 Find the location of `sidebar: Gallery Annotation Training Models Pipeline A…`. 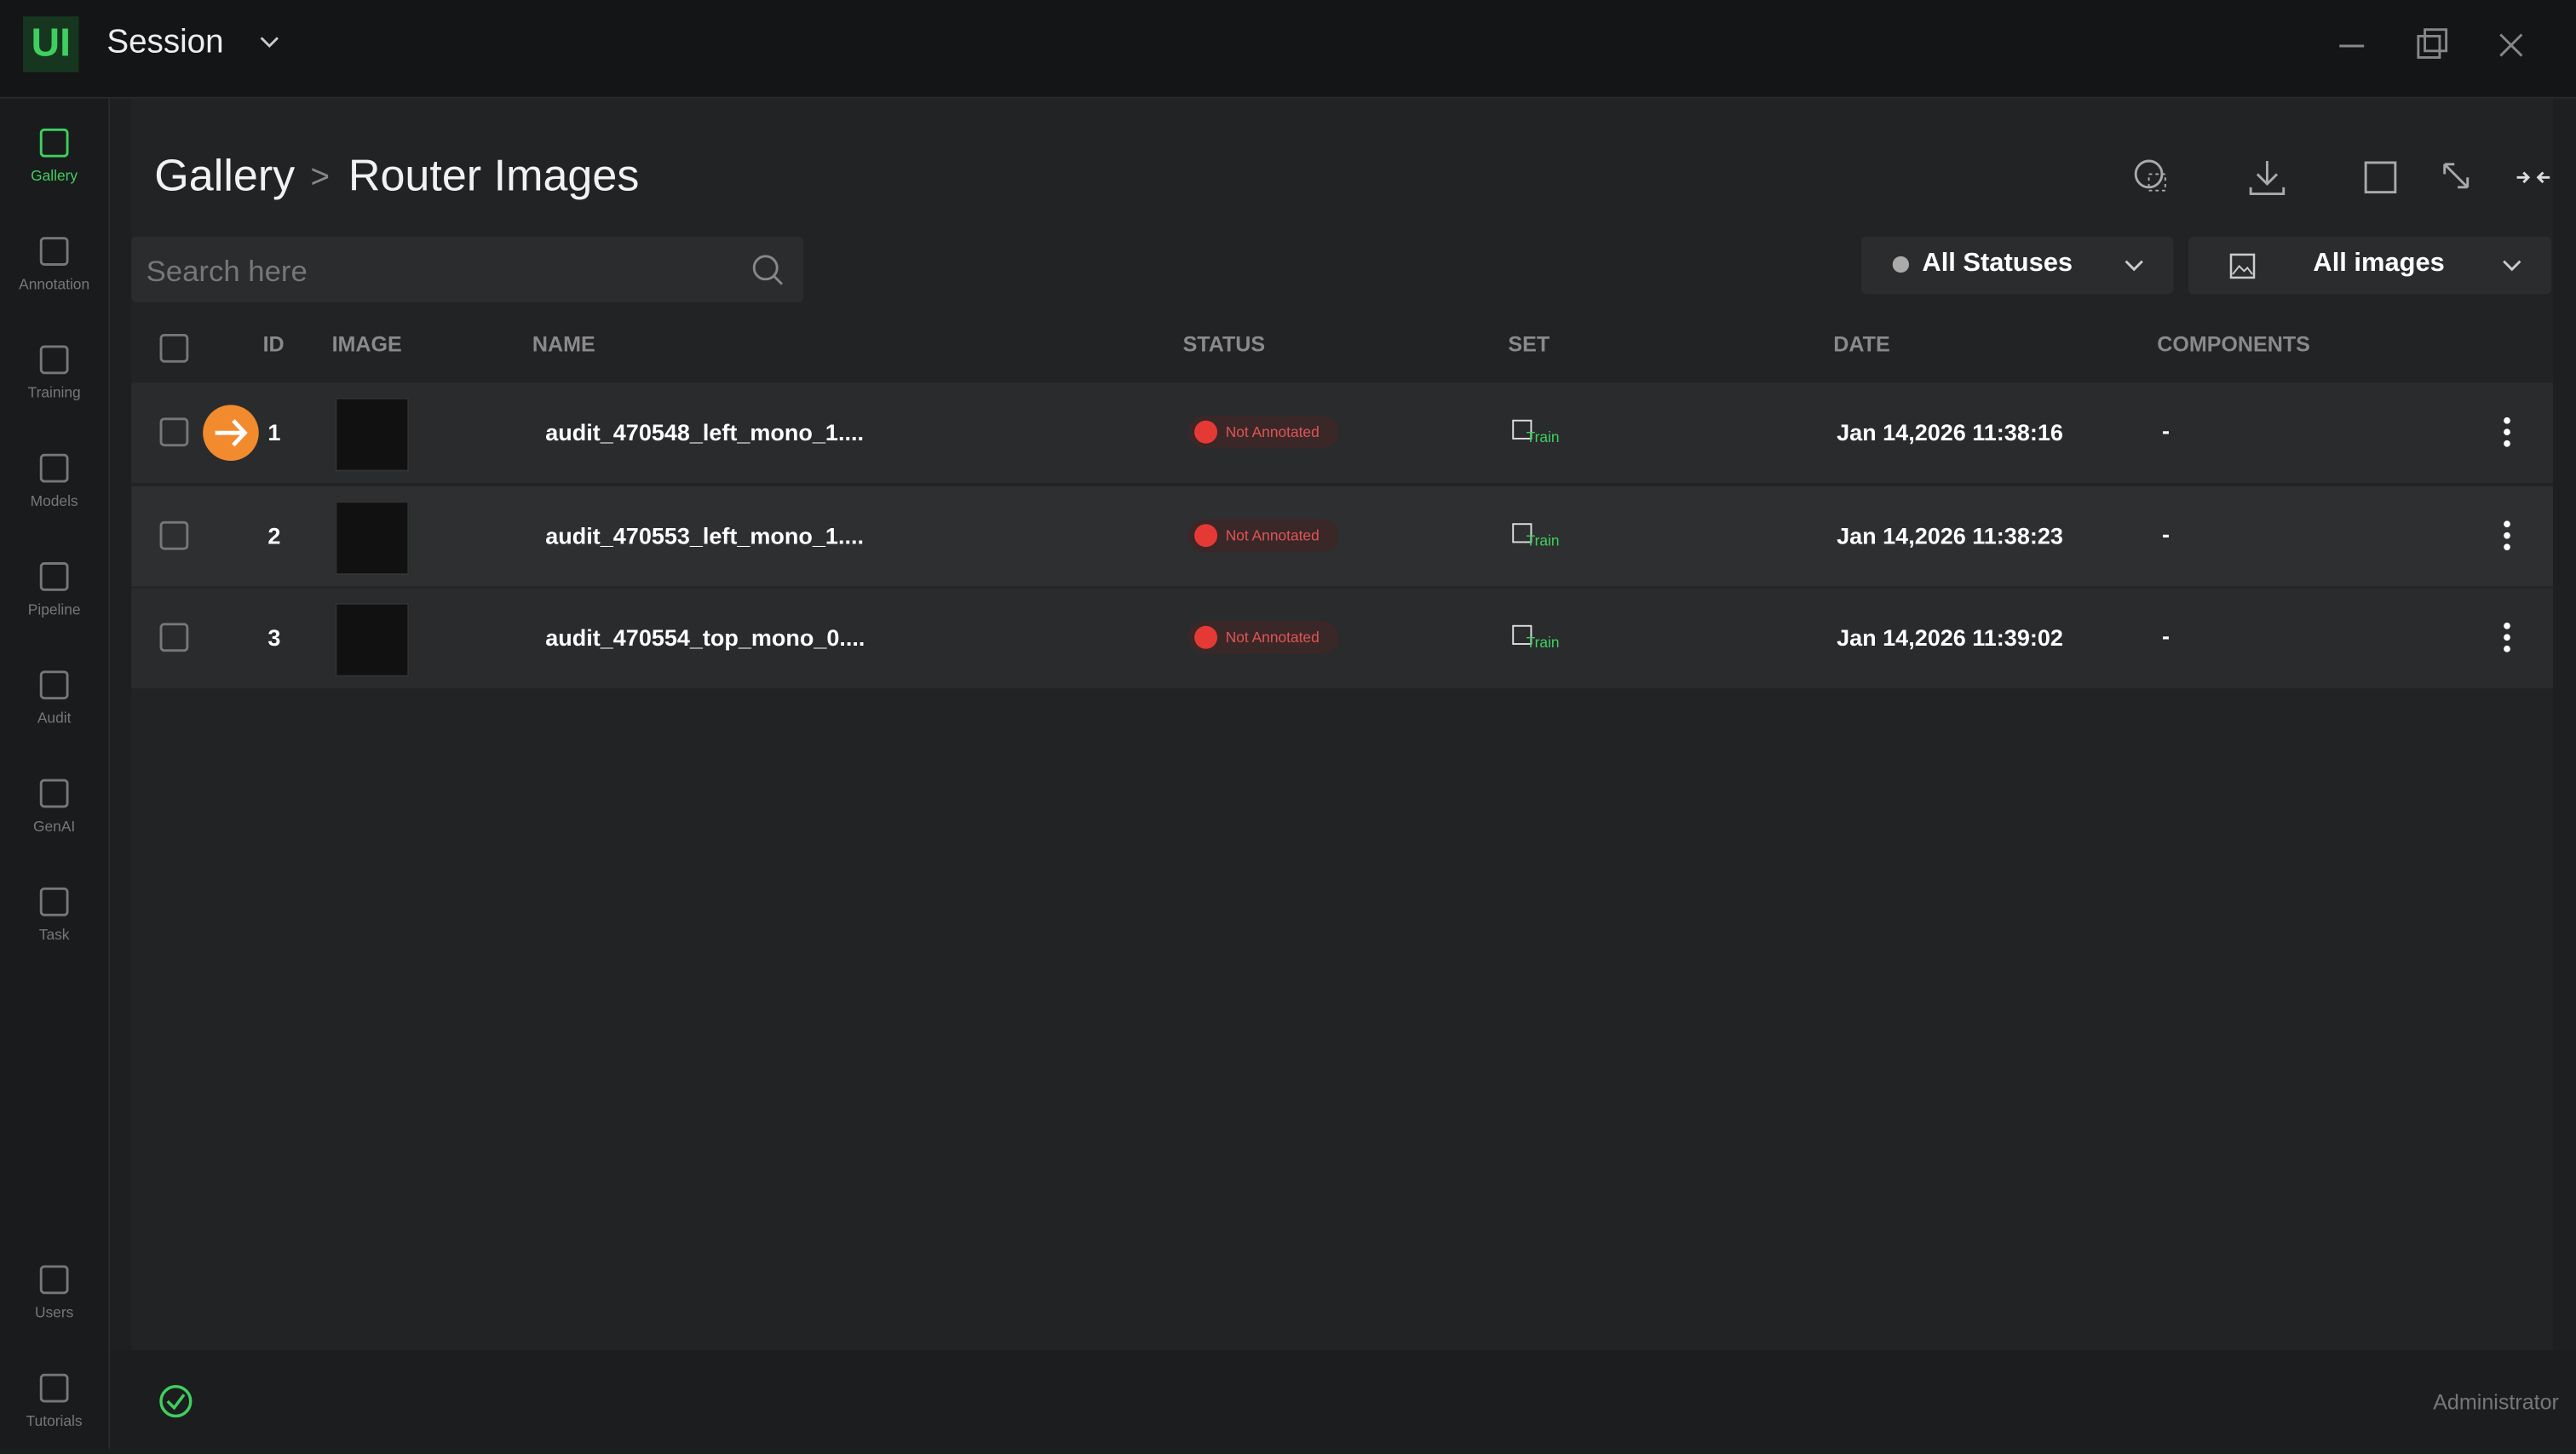

sidebar: Gallery Annotation Training Models Pipeline A… is located at coordinates (56, 773).